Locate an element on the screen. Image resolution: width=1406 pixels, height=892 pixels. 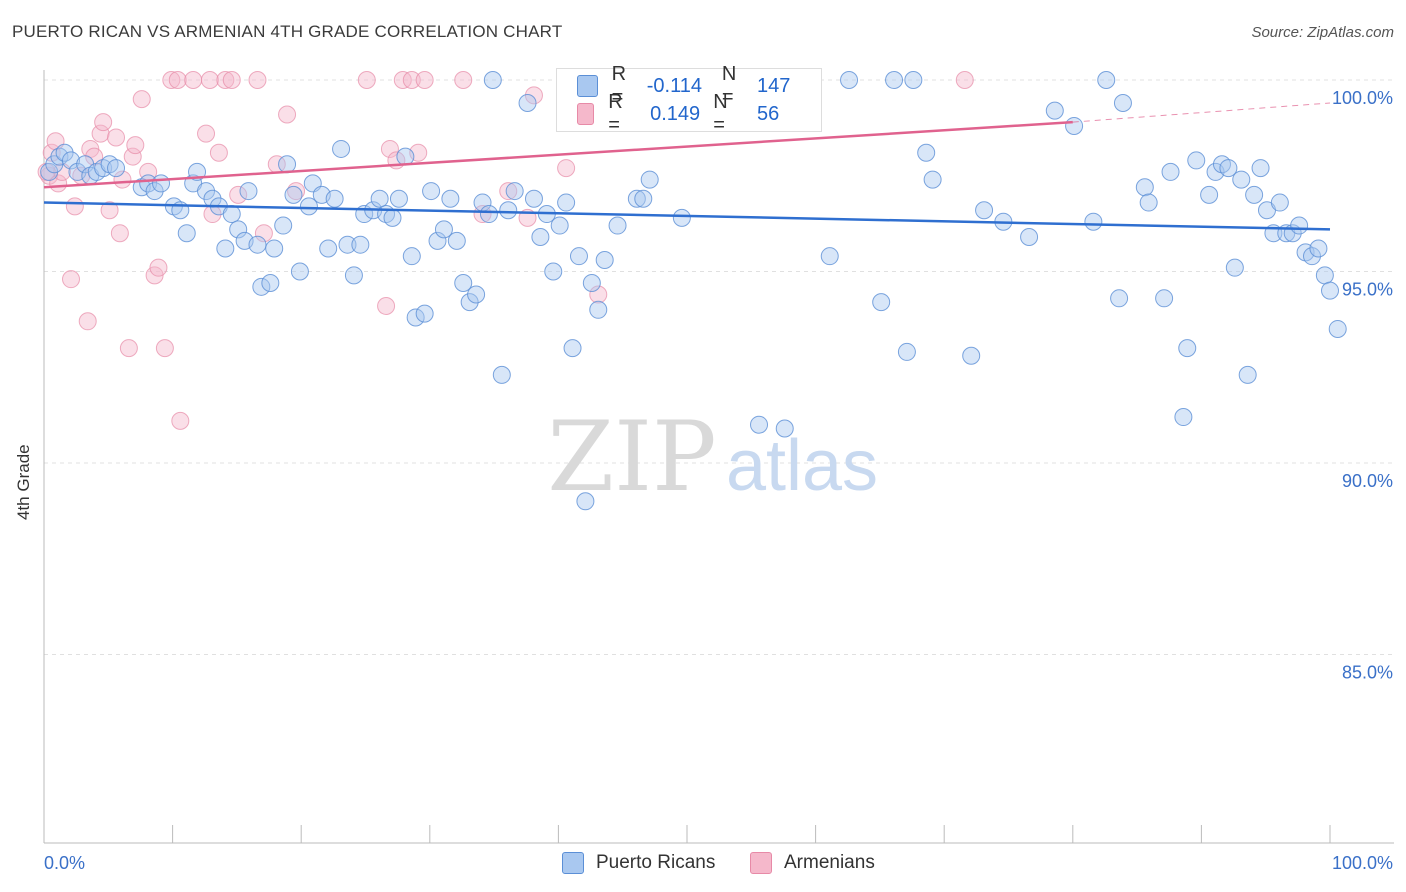
trendlines is located at coordinates (687, 166).